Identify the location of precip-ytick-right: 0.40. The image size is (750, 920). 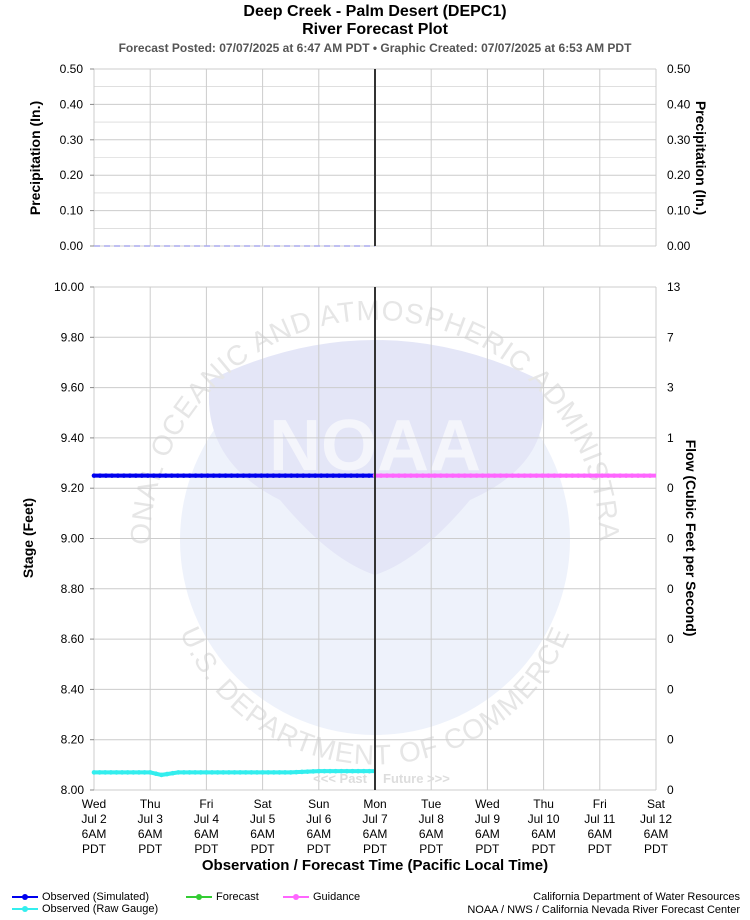
(679, 104).